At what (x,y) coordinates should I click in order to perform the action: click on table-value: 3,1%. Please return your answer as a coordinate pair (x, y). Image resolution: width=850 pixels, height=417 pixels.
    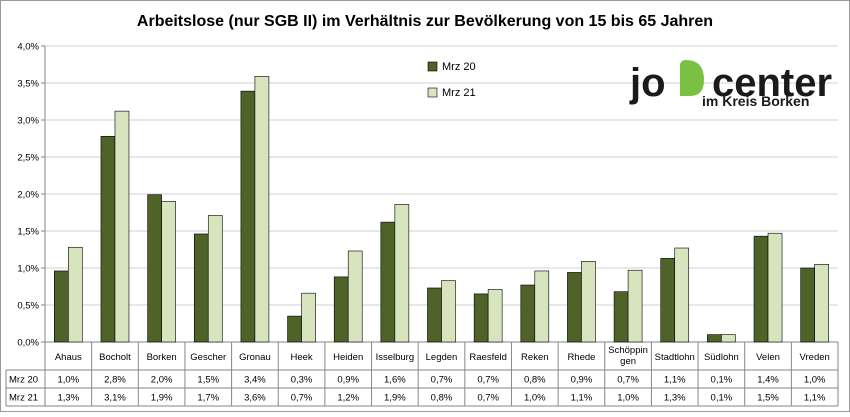
    Looking at the image, I should click on (115, 398).